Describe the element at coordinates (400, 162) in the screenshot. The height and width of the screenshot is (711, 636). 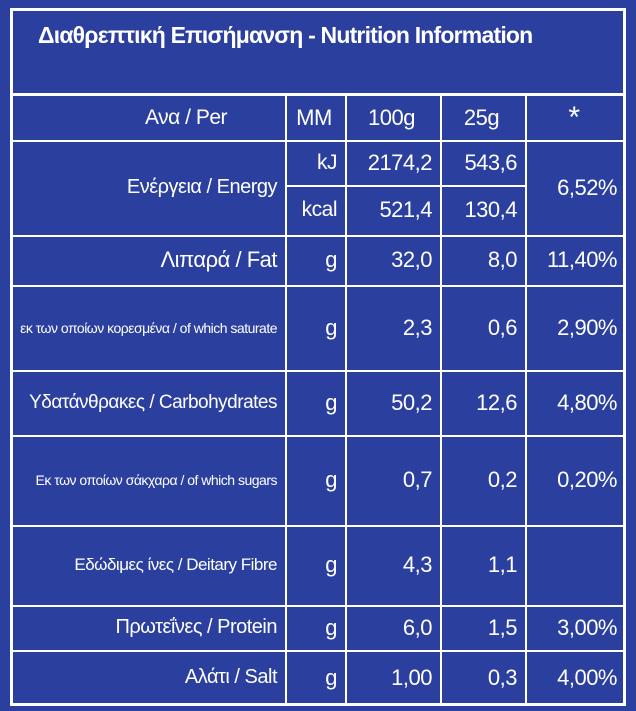
I see `value: 2174,2` at that location.